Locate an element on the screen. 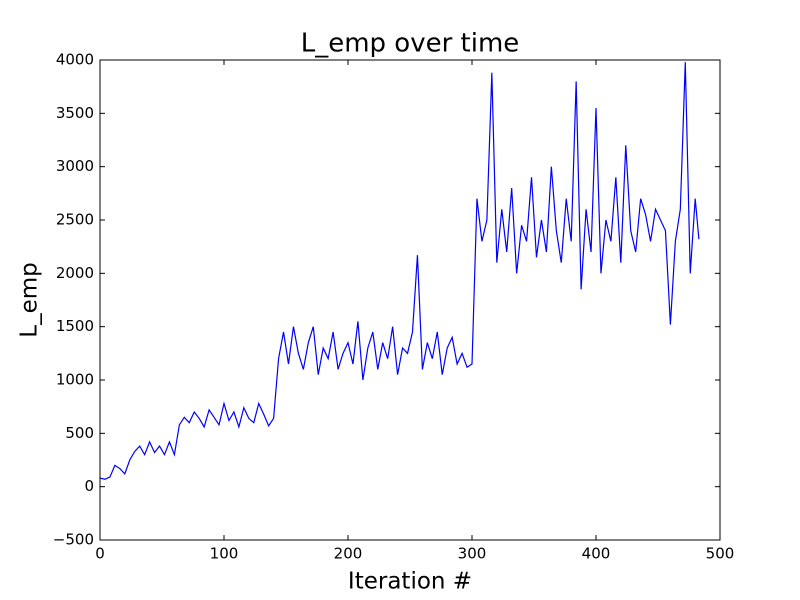  x-tick-label: 300 is located at coordinates (472, 554).